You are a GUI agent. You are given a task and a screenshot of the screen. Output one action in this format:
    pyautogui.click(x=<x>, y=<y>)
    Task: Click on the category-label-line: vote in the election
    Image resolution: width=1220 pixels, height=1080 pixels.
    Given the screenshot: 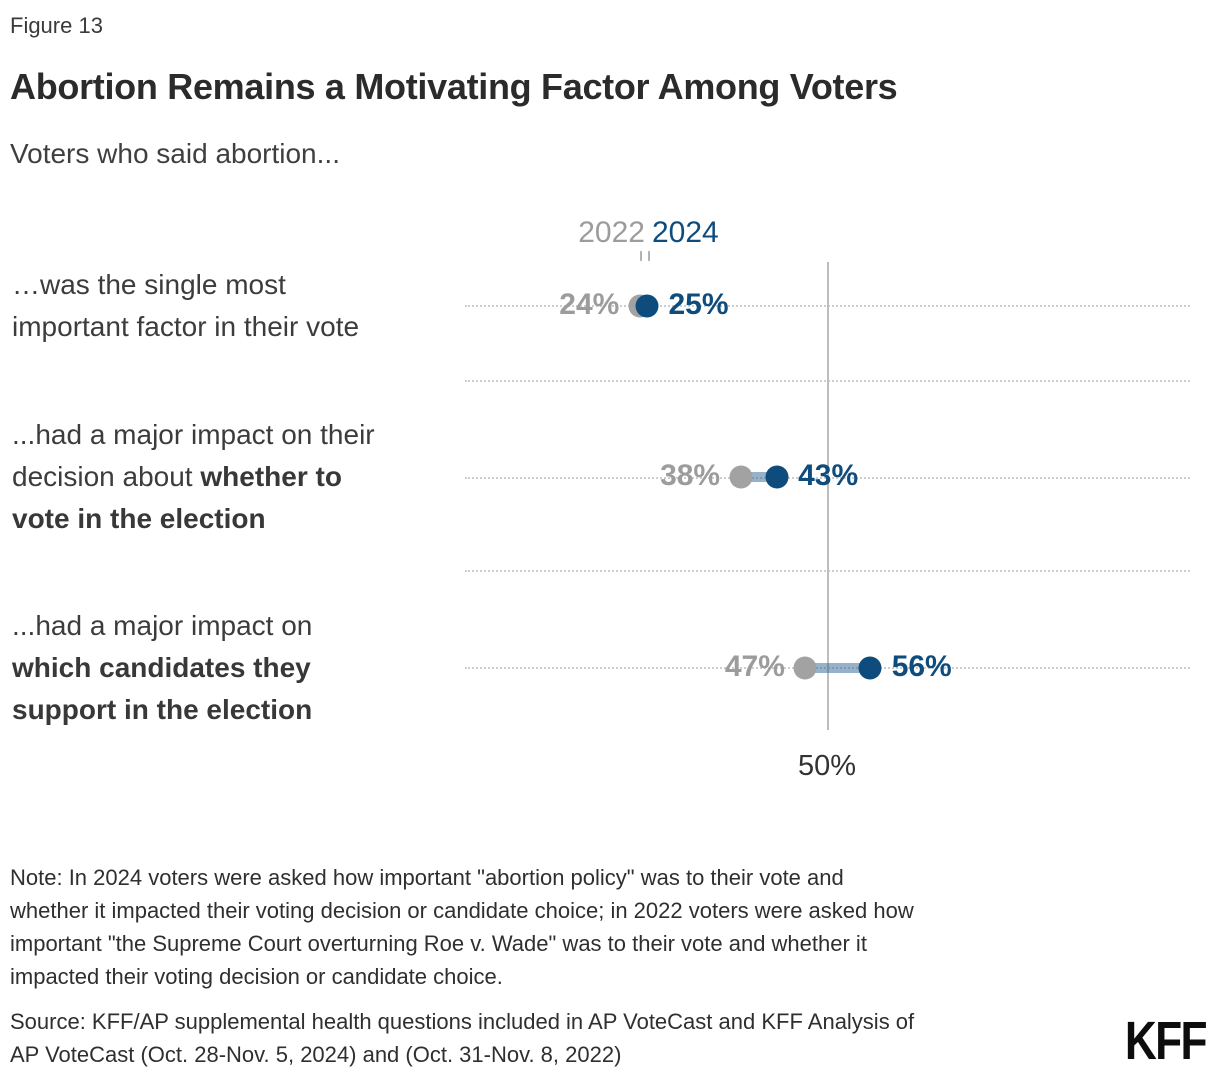 What is the action you would take?
    pyautogui.click(x=139, y=518)
    